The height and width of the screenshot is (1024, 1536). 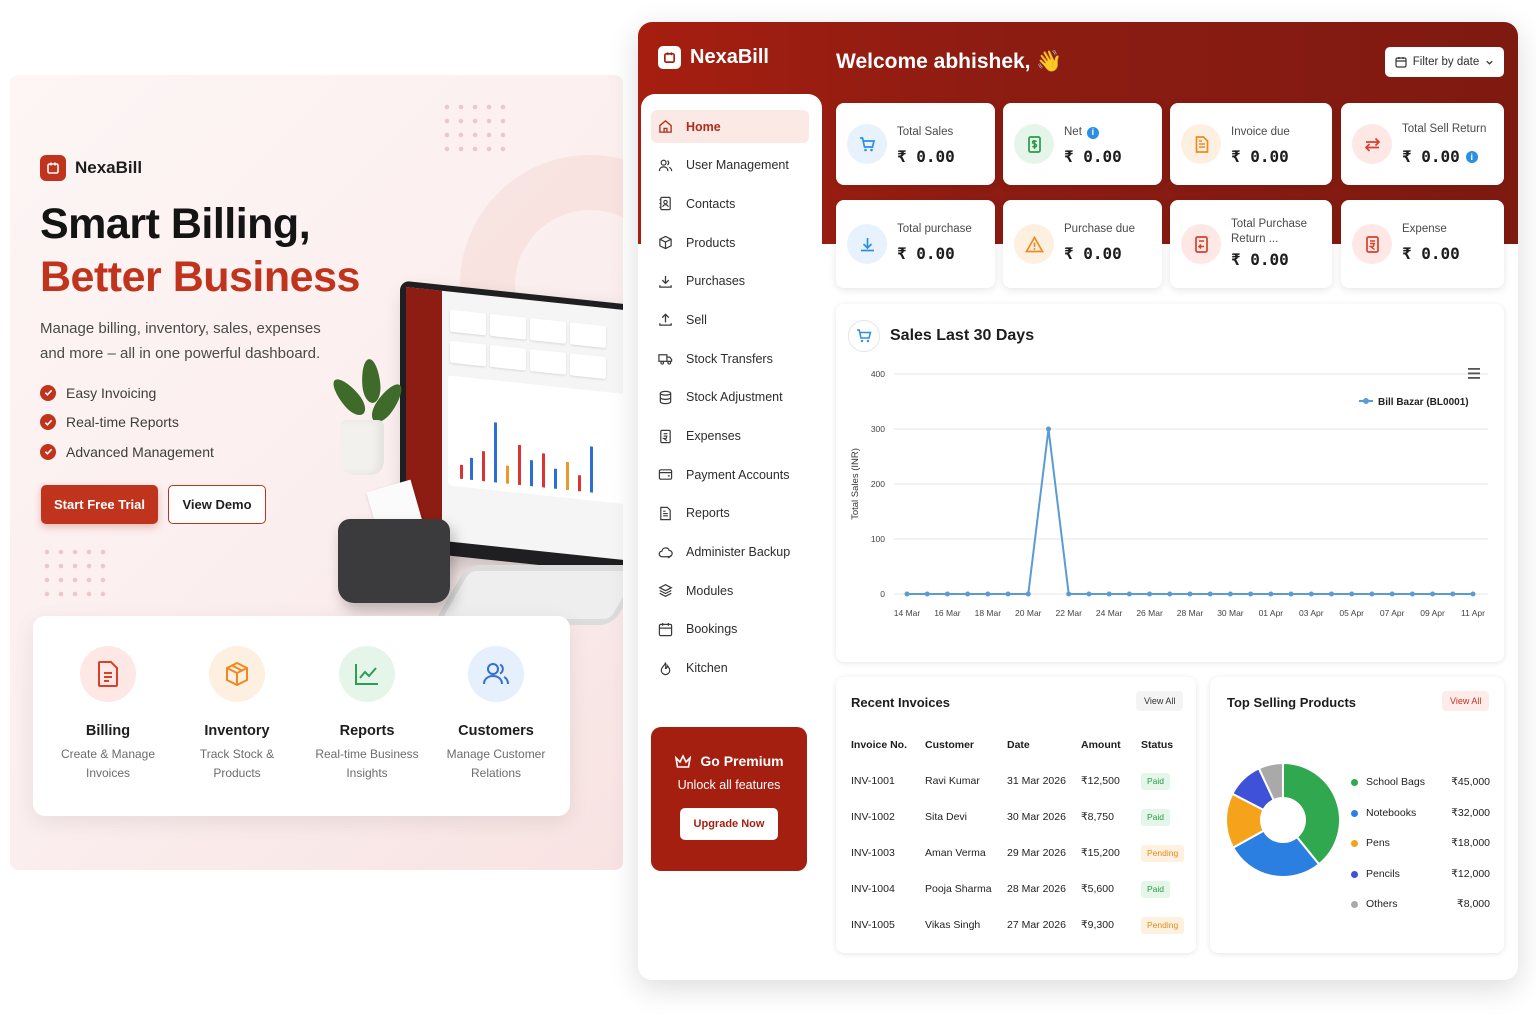 I want to click on feature-customers: Customers Manage Customer Relations, so click(x=496, y=714).